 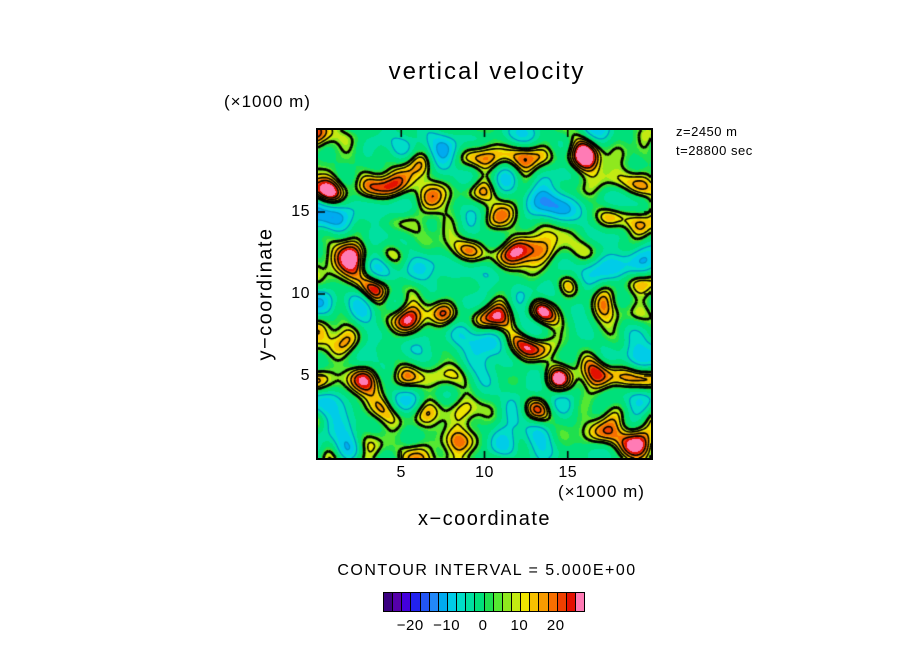 I want to click on annotation-time: t=28800 sec, so click(x=714, y=150).